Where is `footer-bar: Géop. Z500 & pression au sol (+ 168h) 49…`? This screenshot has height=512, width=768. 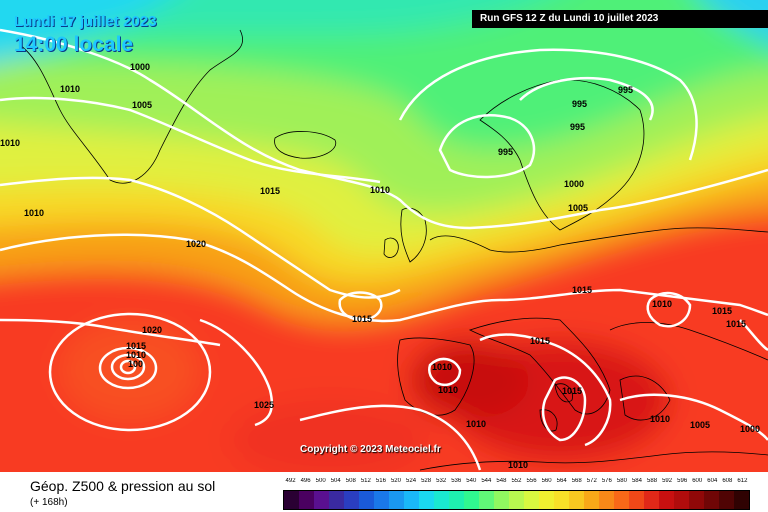
footer-bar: Géop. Z500 & pression au sol (+ 168h) 49… is located at coordinates (384, 492).